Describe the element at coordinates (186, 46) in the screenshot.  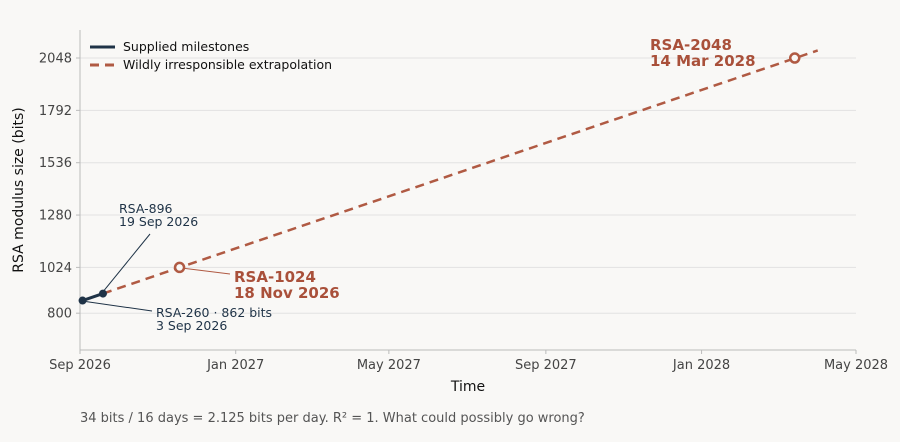
I see `legend-label-solid: Supplied milestones` at that location.